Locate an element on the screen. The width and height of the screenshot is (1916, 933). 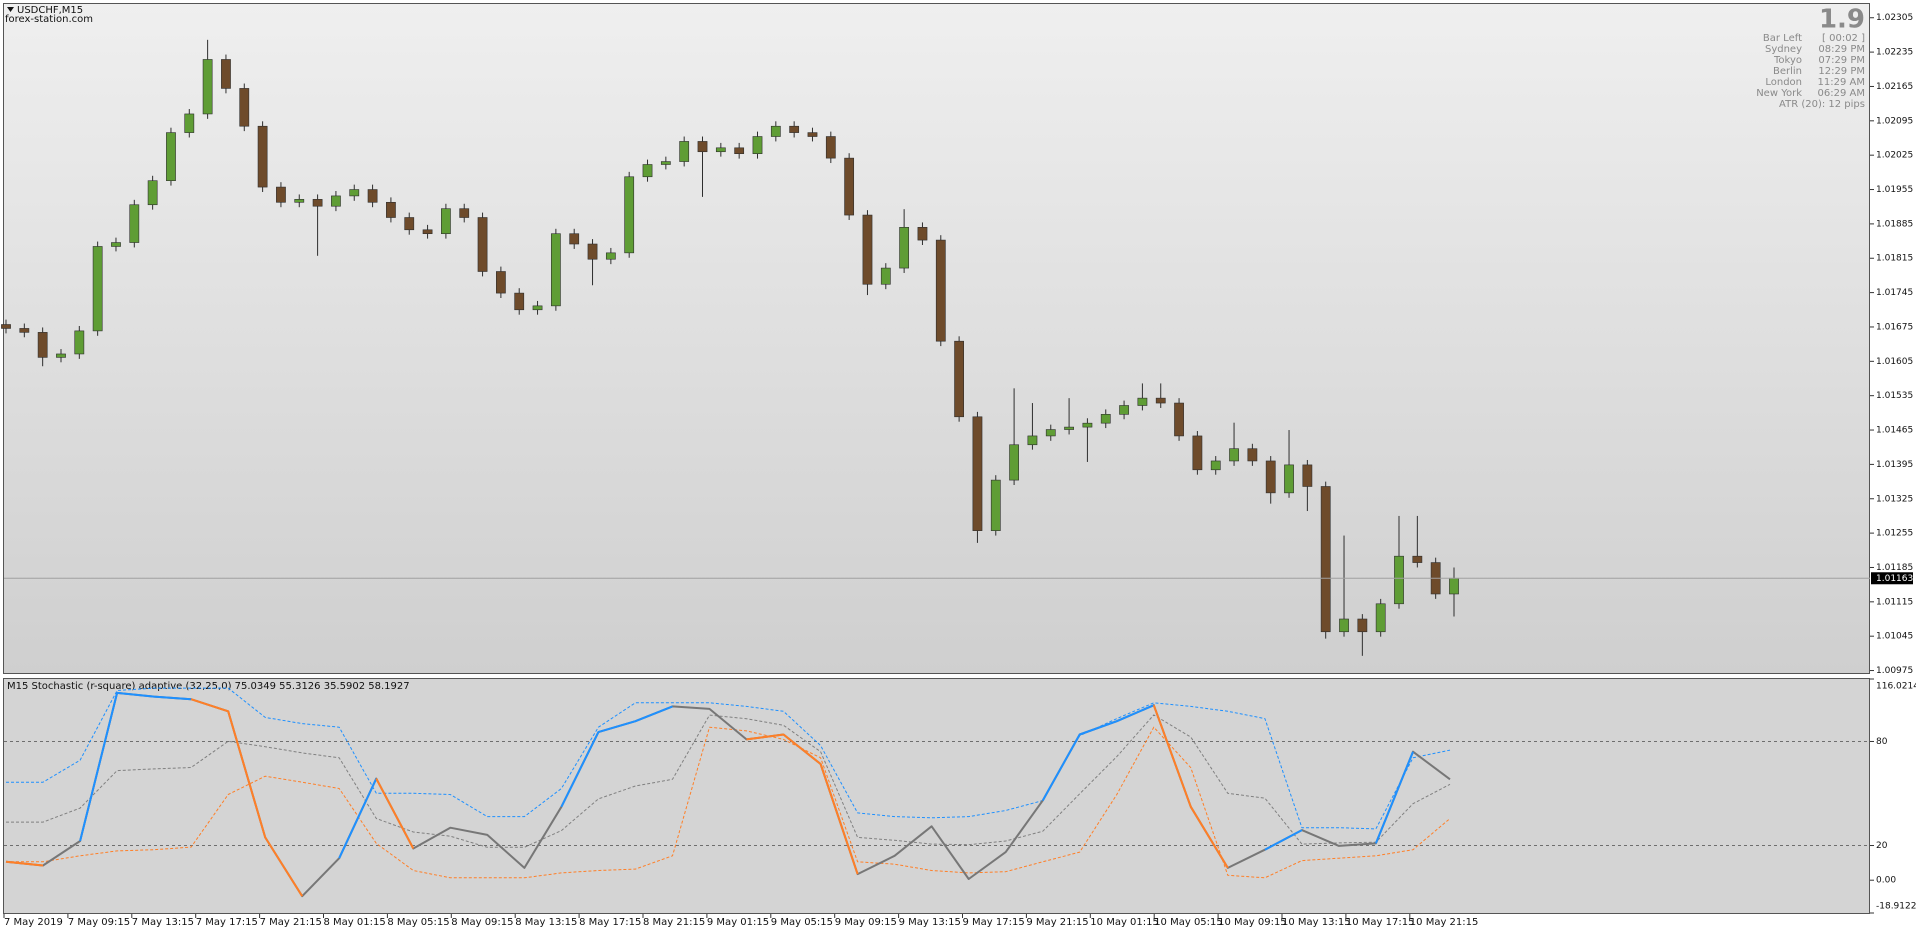
watermark: forex-station.com is located at coordinates (49, 19).